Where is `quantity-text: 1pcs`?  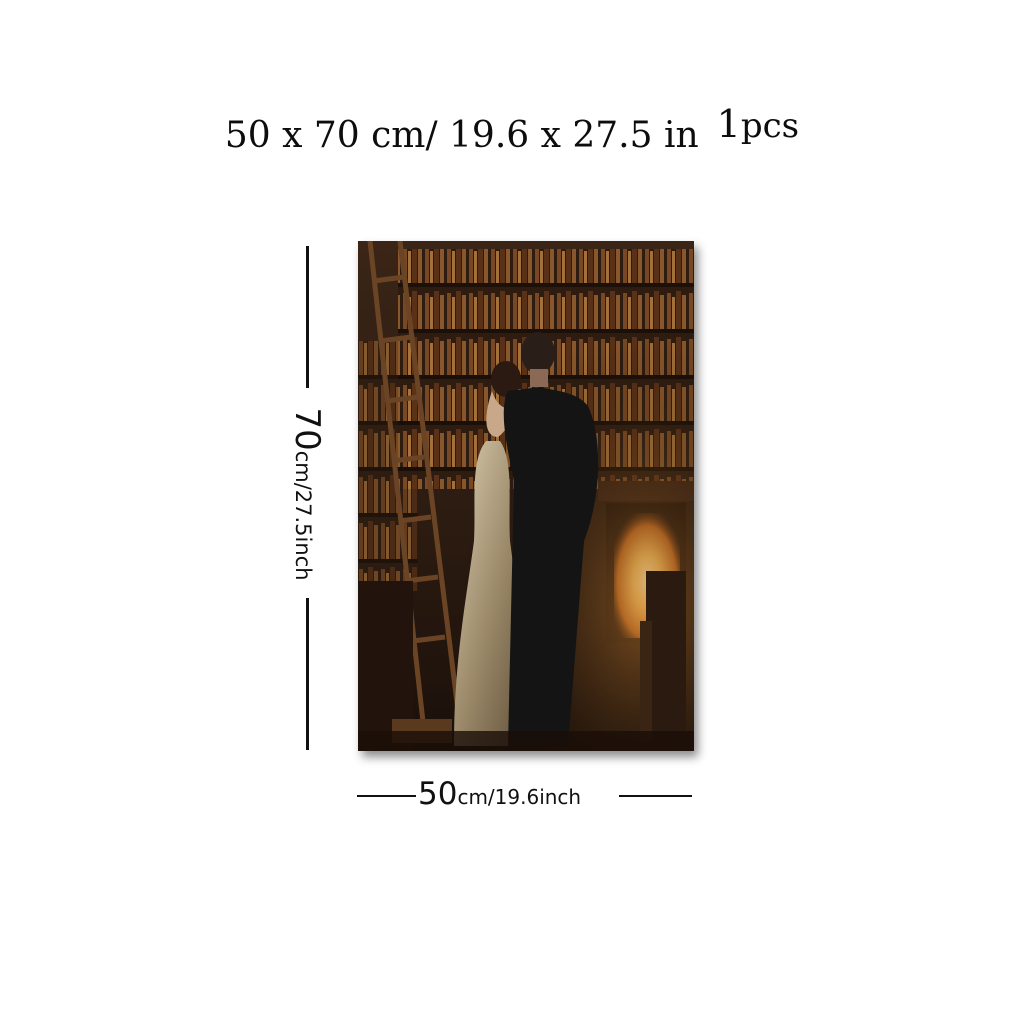
quantity-text: 1pcs is located at coordinates (758, 124).